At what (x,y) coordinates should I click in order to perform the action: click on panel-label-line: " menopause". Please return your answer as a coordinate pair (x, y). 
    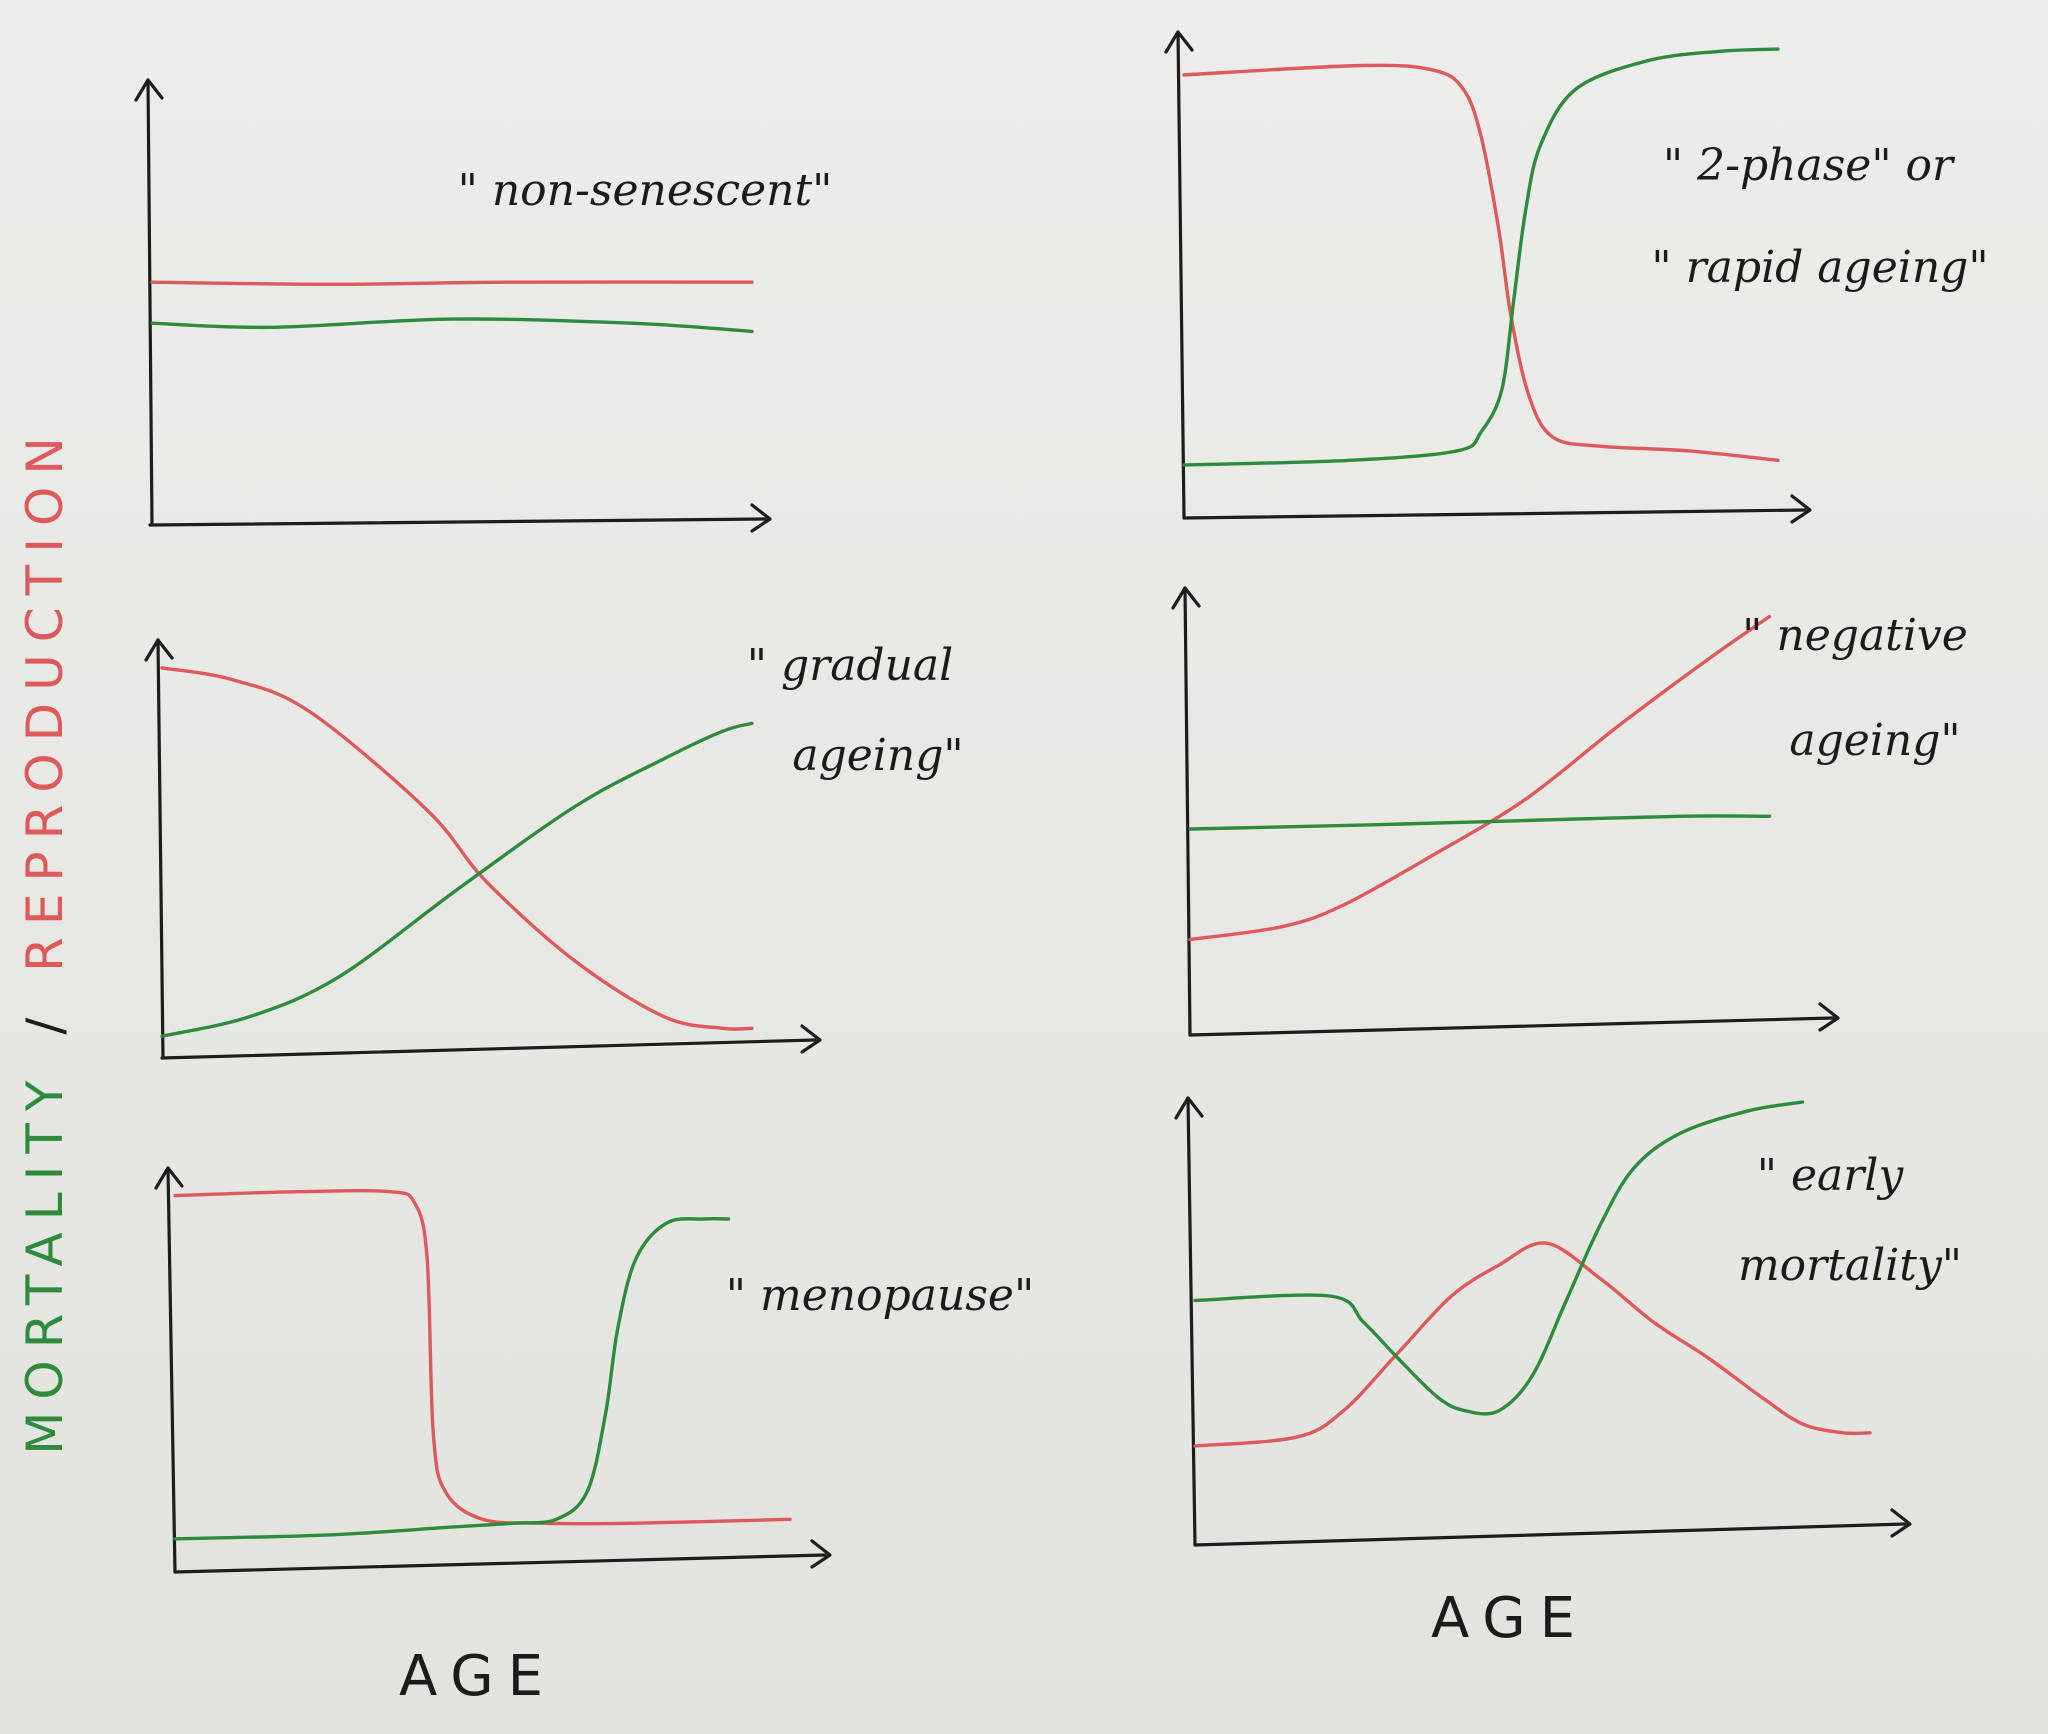
    Looking at the image, I should click on (880, 1295).